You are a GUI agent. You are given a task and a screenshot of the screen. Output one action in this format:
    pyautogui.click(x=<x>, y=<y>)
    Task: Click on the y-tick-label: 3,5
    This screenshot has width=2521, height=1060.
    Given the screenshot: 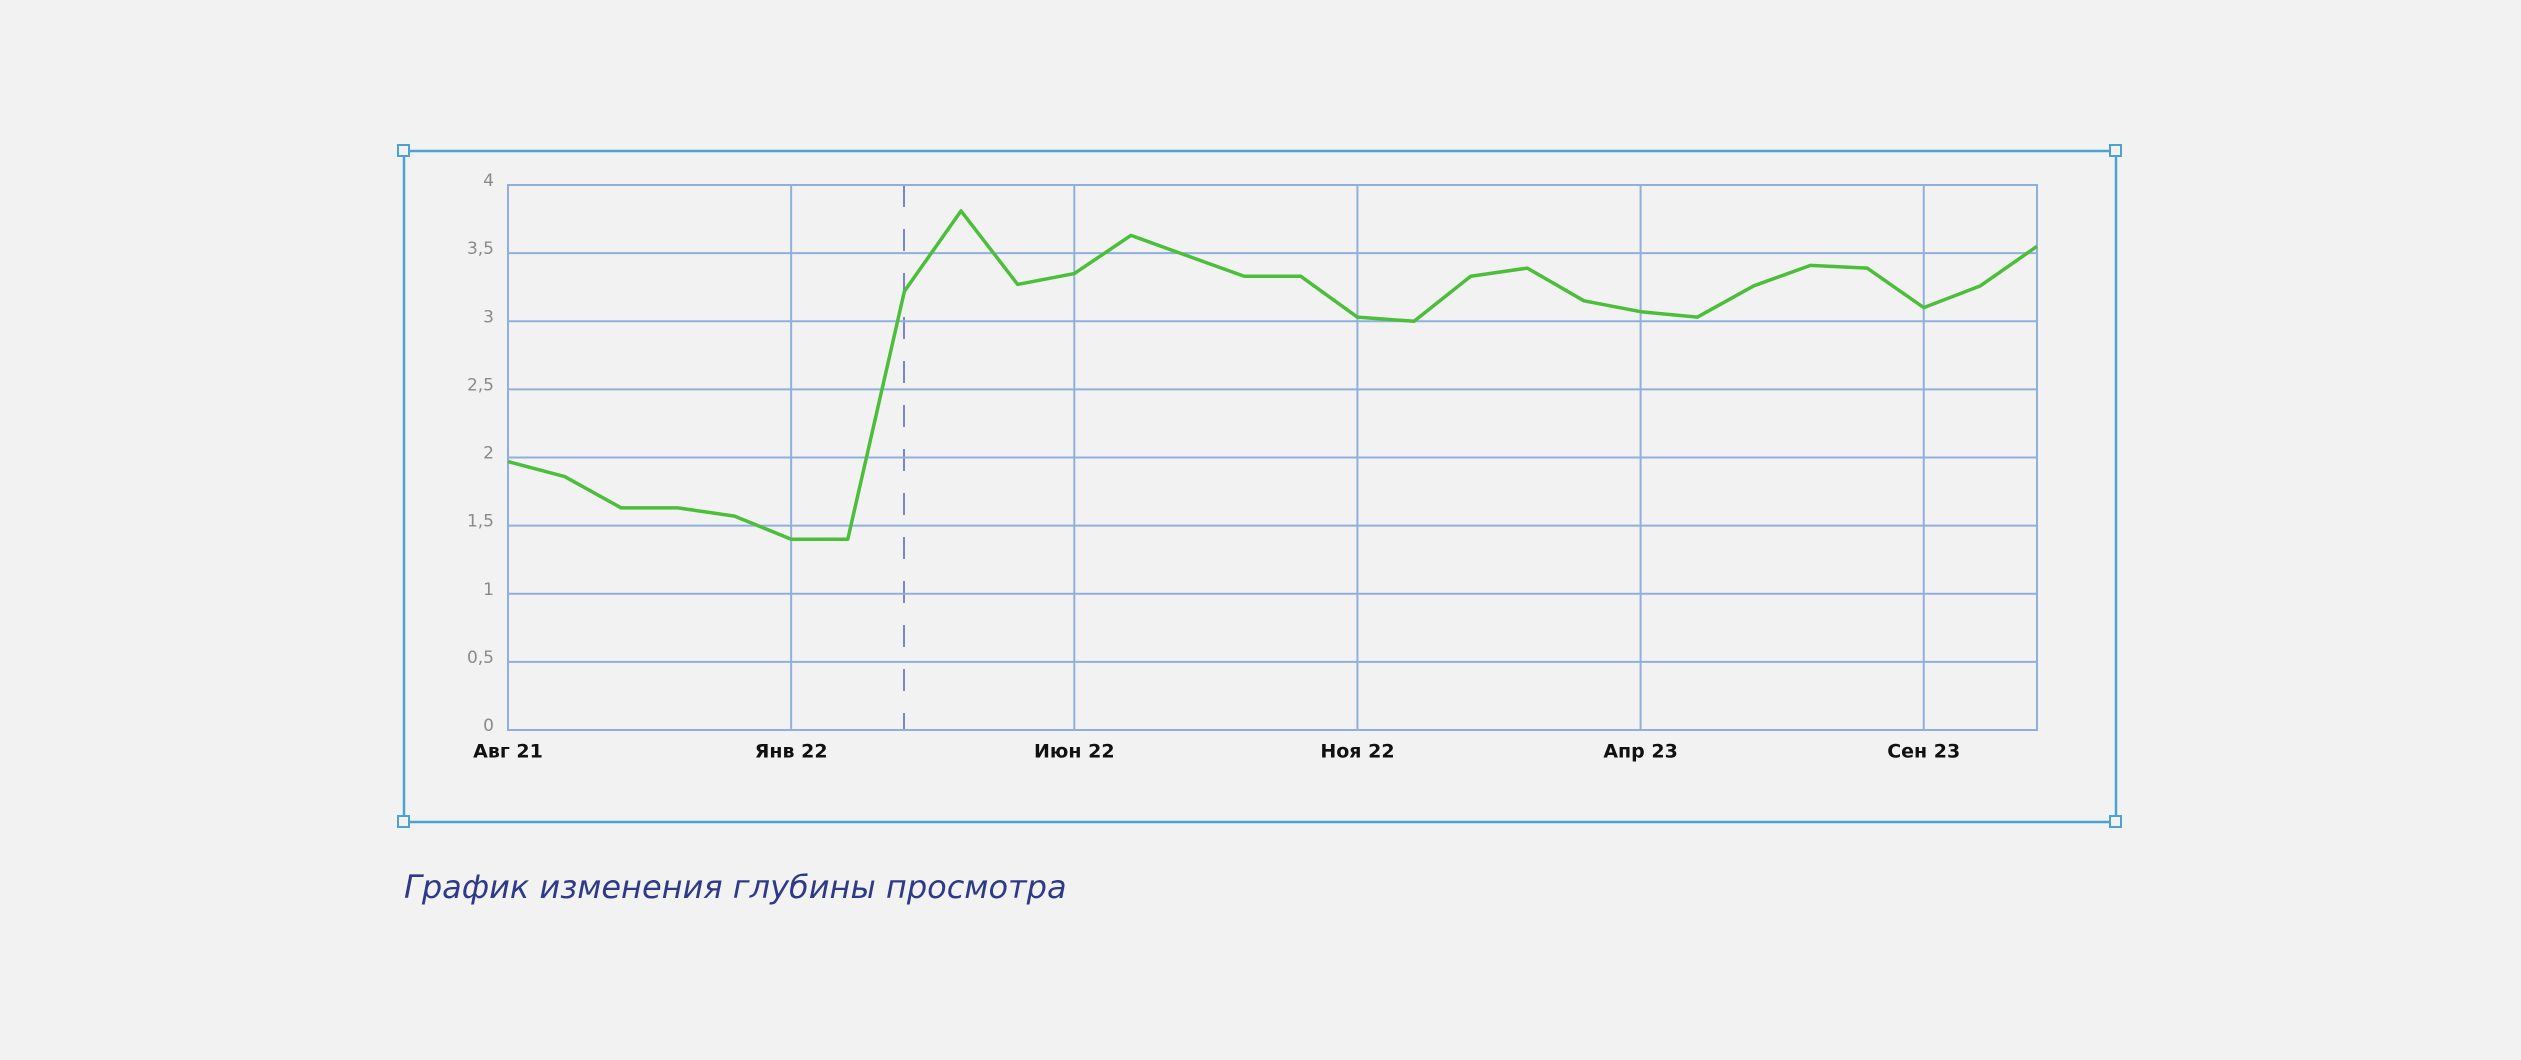 What is the action you would take?
    pyautogui.click(x=480, y=249)
    